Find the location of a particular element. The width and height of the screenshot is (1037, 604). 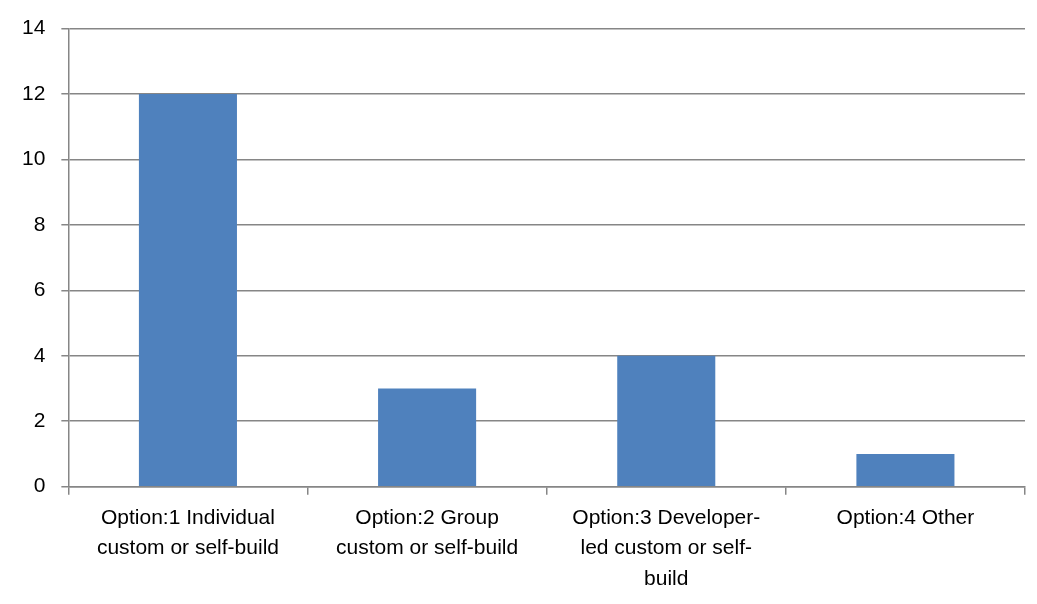

y-tick-label: 2 is located at coordinates (39, 420).